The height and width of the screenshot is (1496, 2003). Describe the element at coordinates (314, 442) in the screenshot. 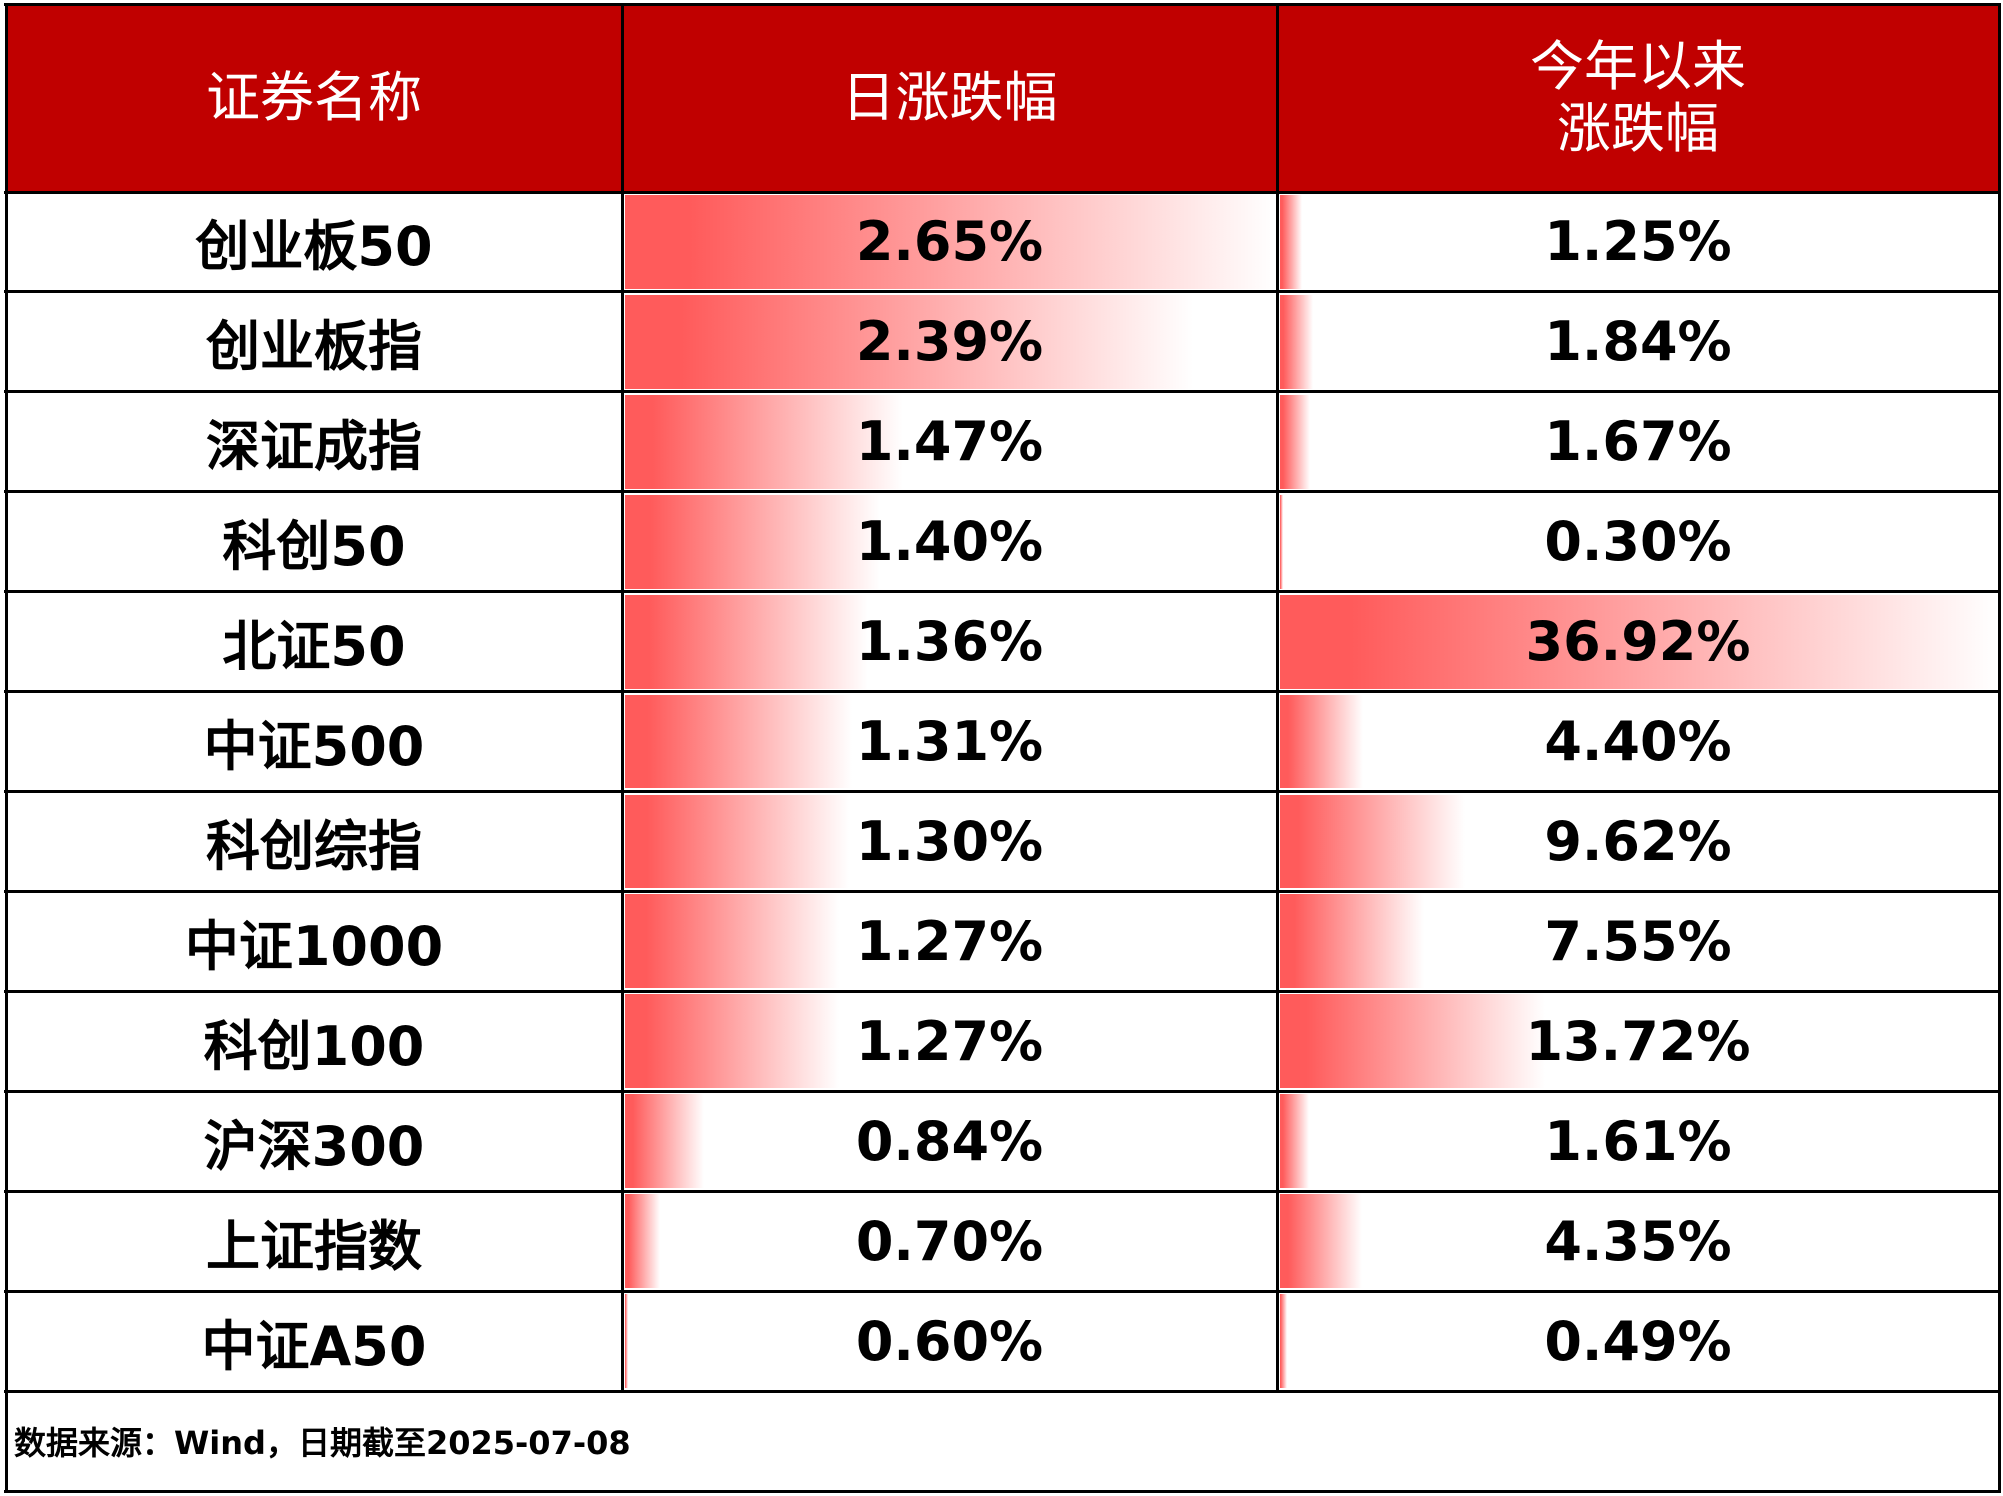

I see `body-cell: 深证成指` at that location.